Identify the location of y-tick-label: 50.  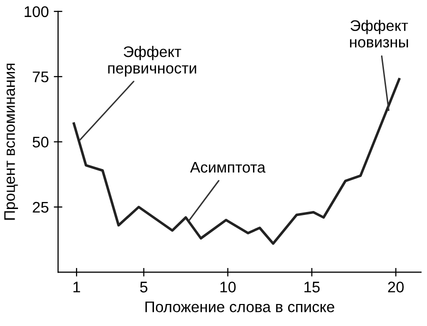
(40, 142).